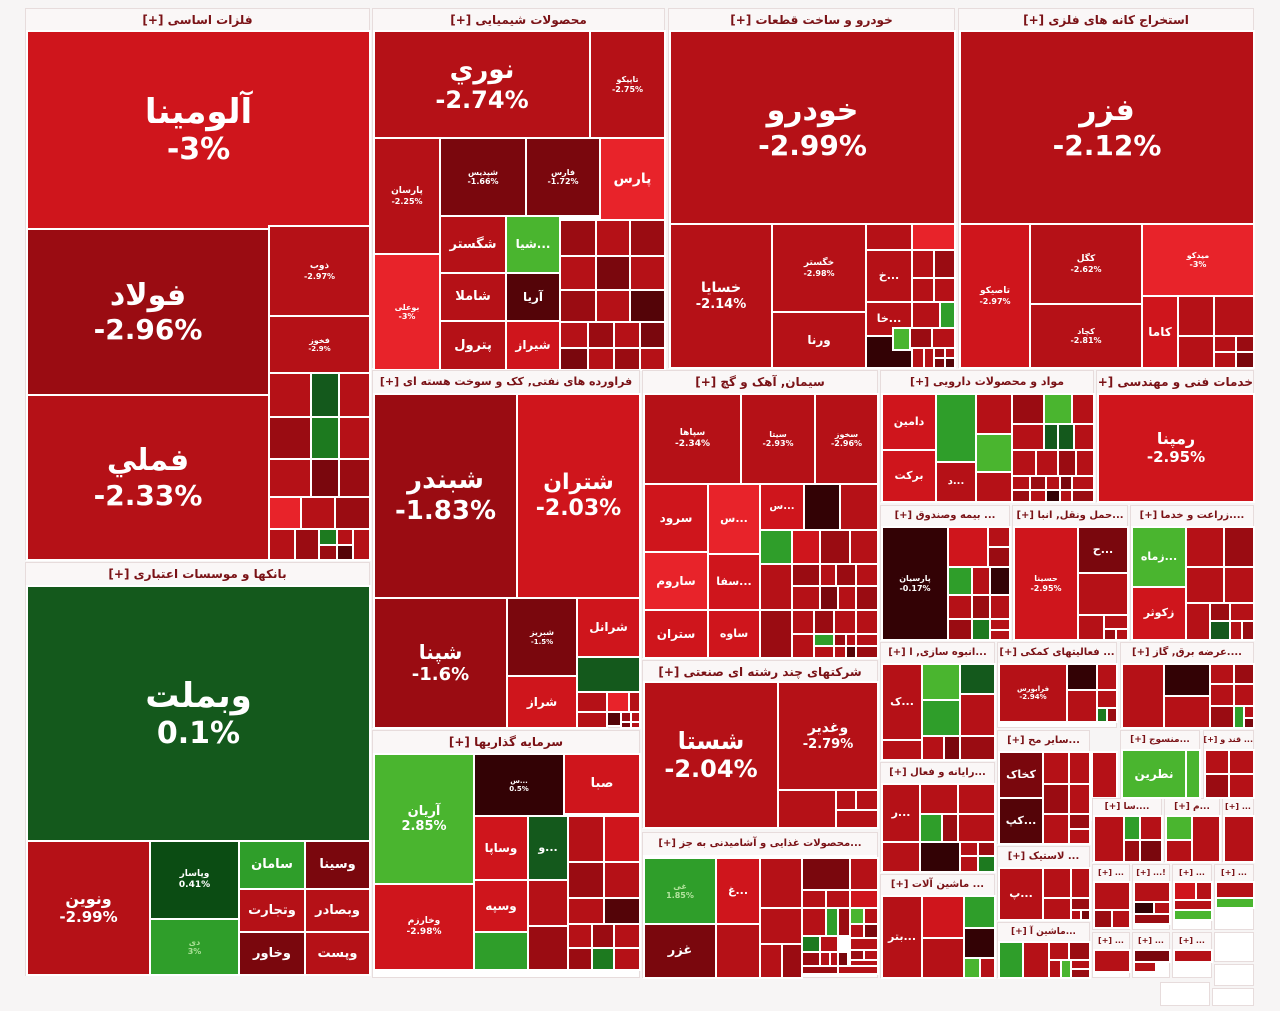  Describe the element at coordinates (1111, 941) in the screenshot. I see `sector-header-misc-6: ... [+]` at that location.